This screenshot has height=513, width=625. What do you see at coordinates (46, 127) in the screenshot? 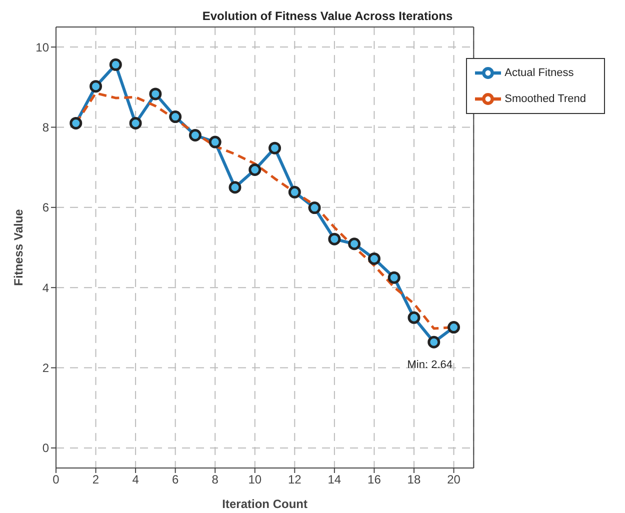
I see `y-tick-label: 8` at bounding box center [46, 127].